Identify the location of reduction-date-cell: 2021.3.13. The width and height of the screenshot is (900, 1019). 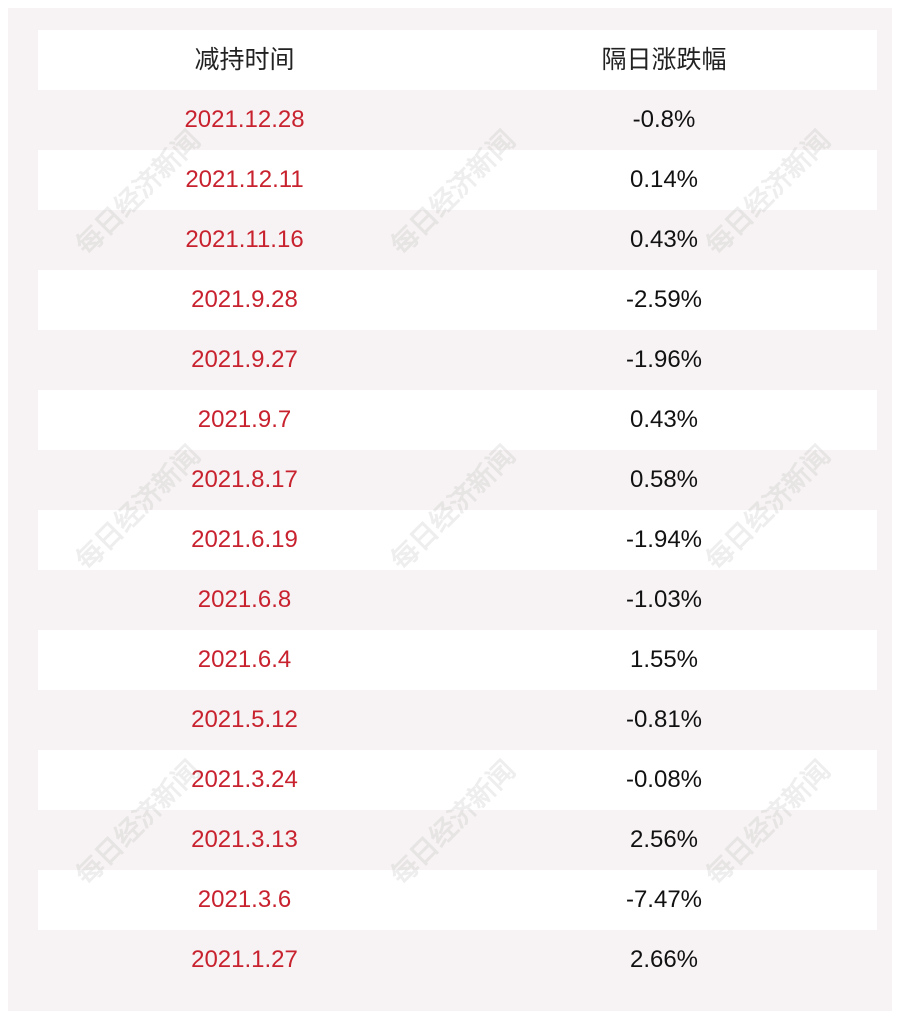
(244, 839).